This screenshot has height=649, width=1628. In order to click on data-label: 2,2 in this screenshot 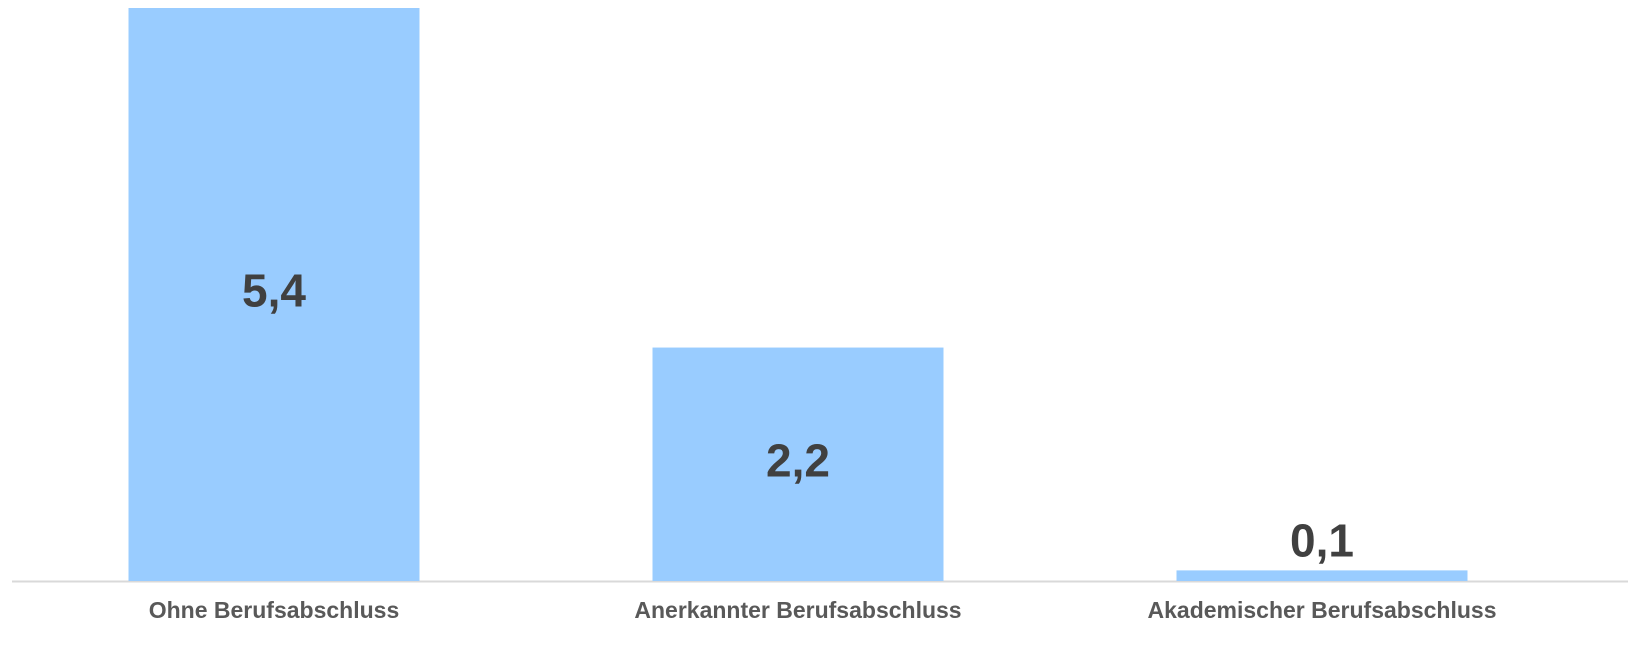, I will do `click(798, 460)`.